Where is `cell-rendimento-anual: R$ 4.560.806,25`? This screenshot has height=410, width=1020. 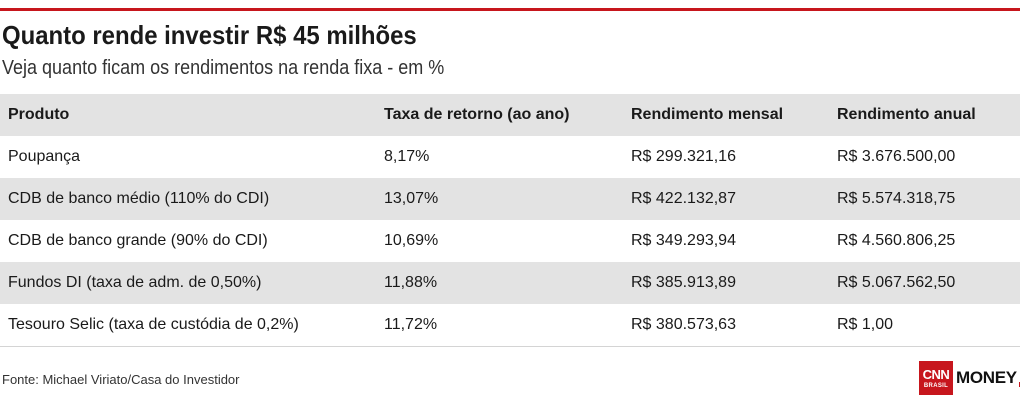 cell-rendimento-anual: R$ 4.560.806,25 is located at coordinates (924, 241).